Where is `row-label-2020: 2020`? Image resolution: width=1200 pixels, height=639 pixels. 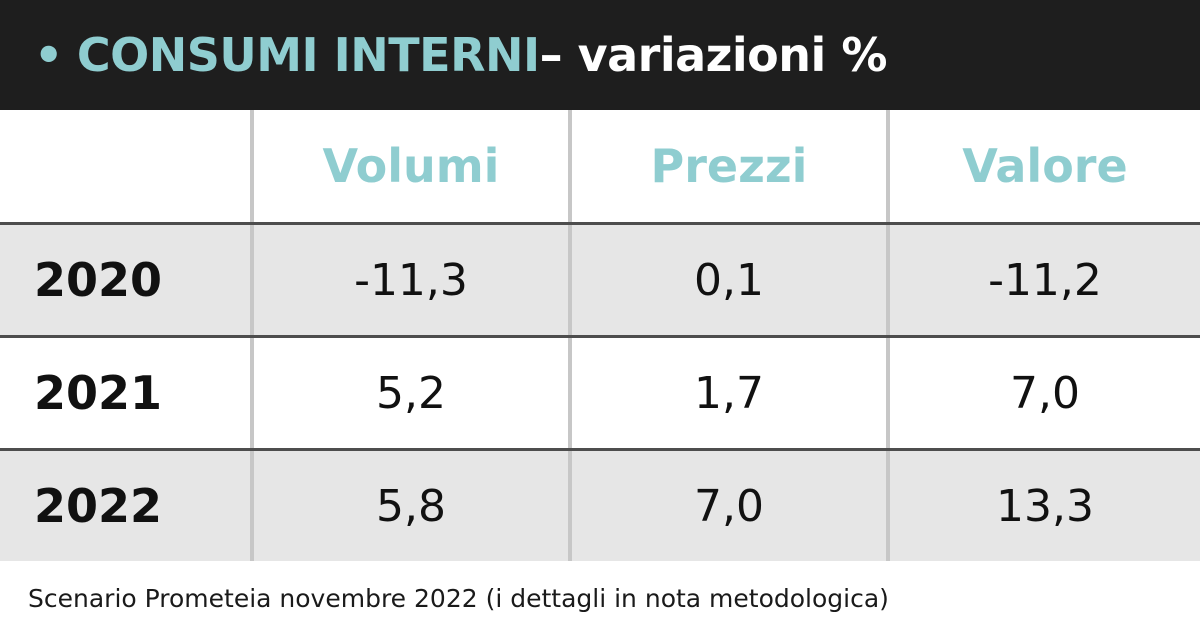 row-label-2020: 2020 is located at coordinates (98, 280).